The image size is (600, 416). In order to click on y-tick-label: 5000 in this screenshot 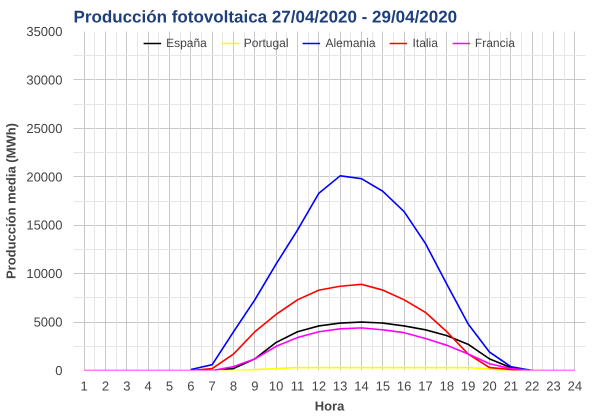, I will do `click(48, 322)`.